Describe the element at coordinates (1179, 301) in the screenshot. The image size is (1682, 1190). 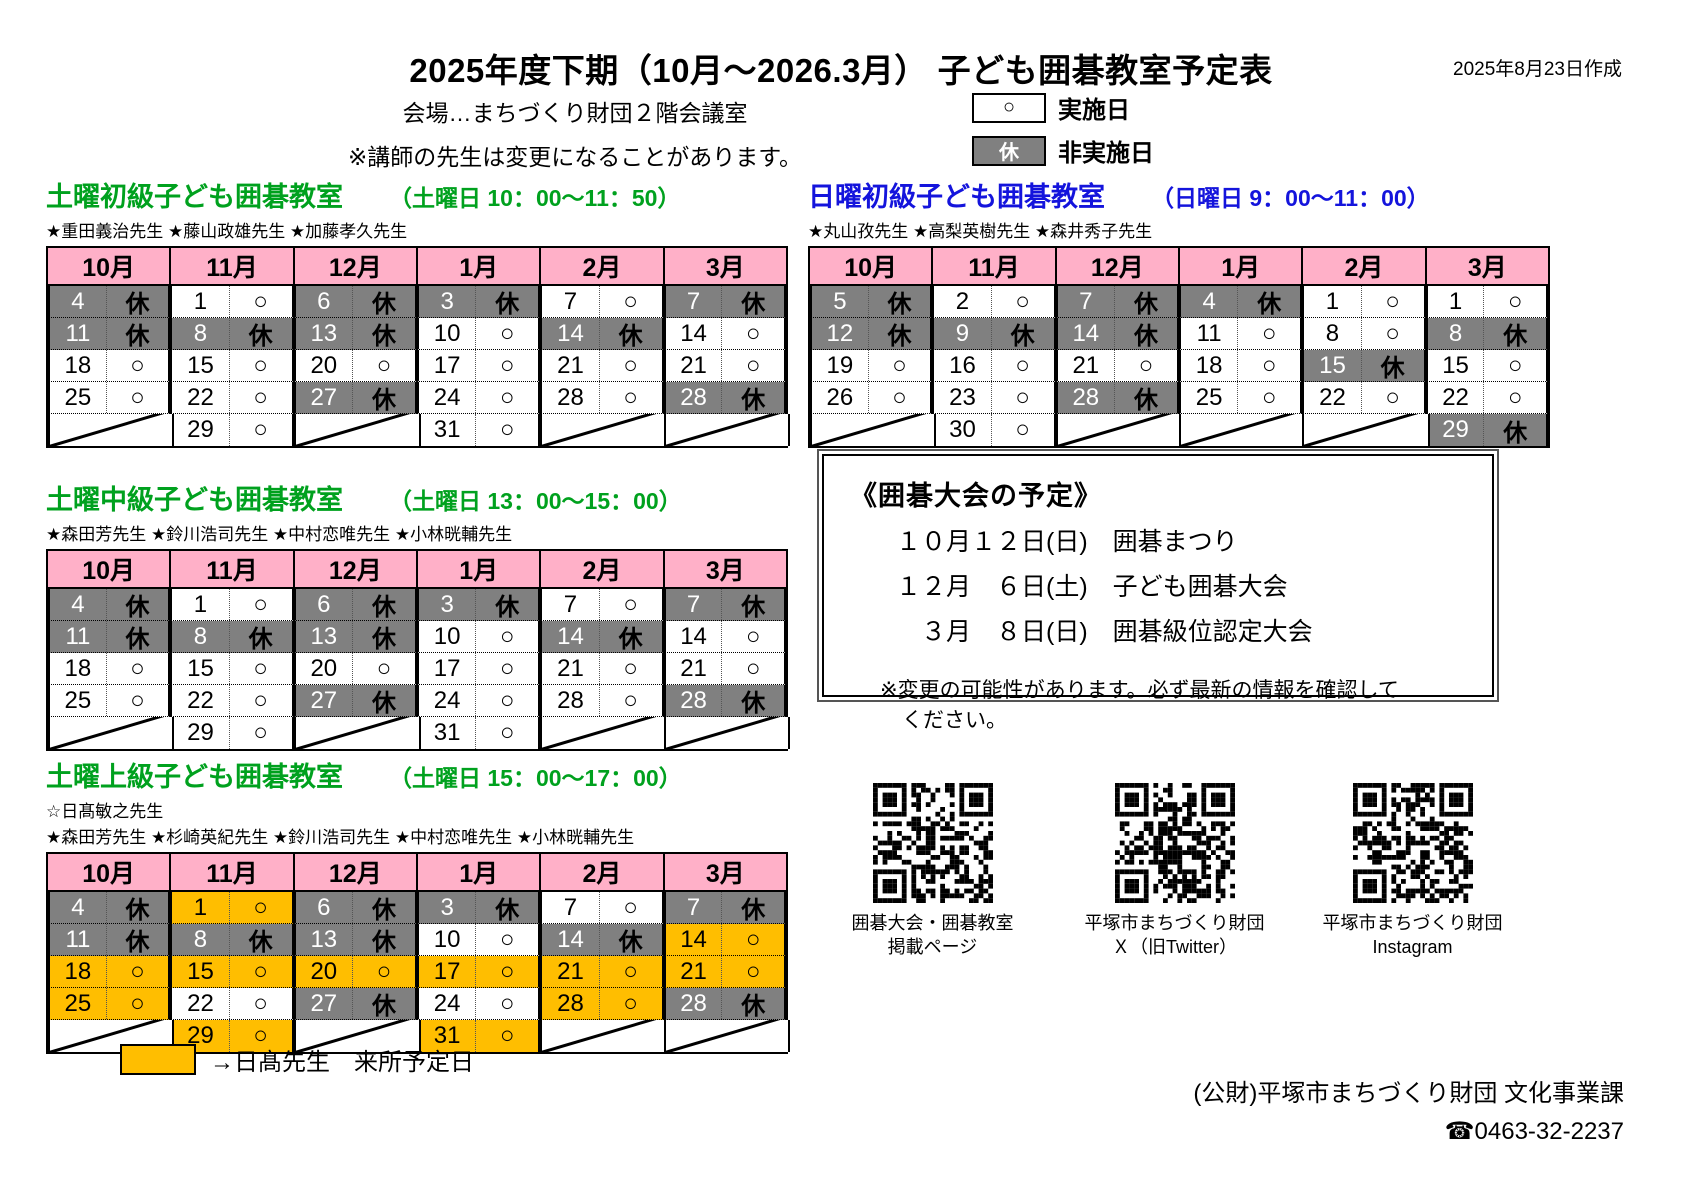
I see `calendar-row: 5 休 2 ○ 7 休 4 休 1 ○ 1 ○` at that location.